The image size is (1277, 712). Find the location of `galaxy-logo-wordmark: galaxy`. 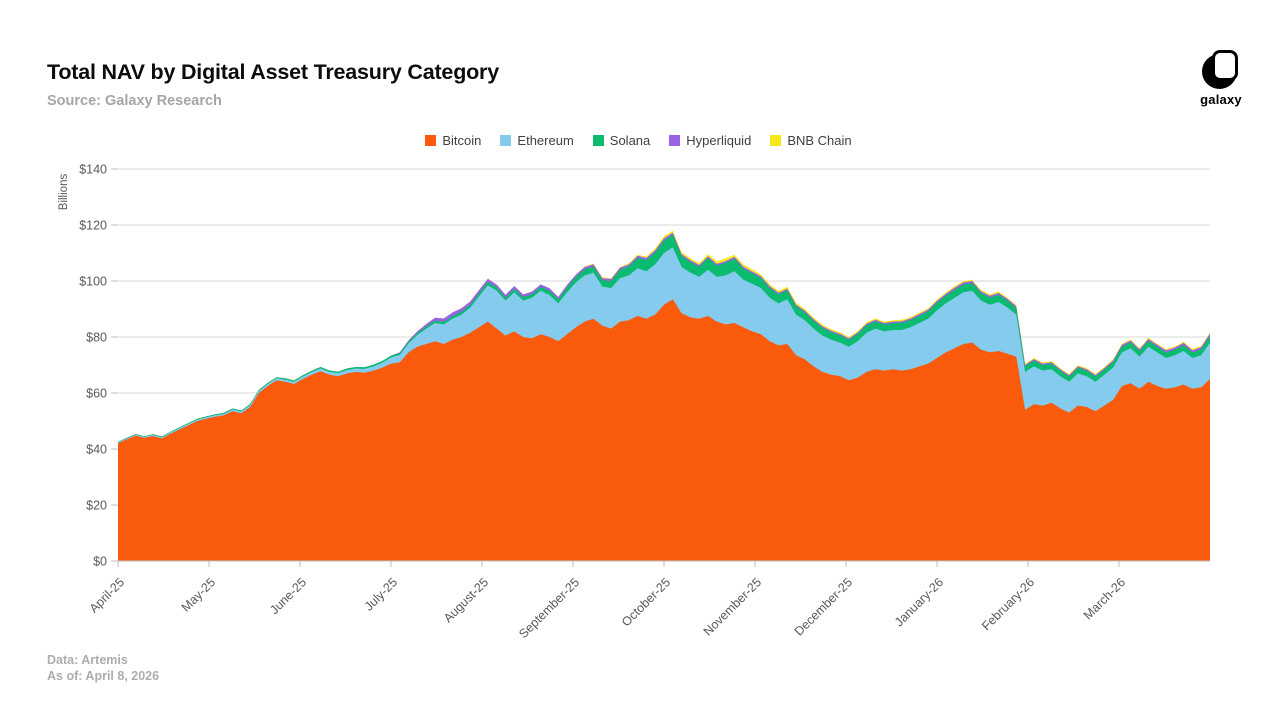

galaxy-logo-wordmark: galaxy is located at coordinates (1221, 99).